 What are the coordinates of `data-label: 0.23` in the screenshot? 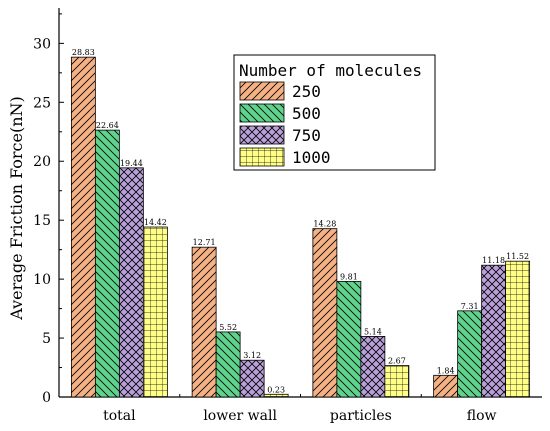 It's located at (276, 389).